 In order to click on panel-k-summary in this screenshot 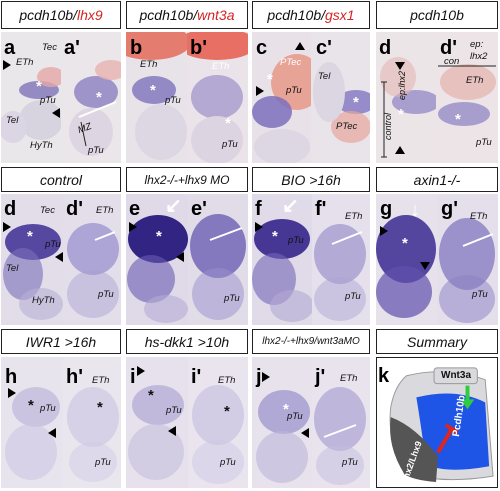, I will do `click(437, 422)`.